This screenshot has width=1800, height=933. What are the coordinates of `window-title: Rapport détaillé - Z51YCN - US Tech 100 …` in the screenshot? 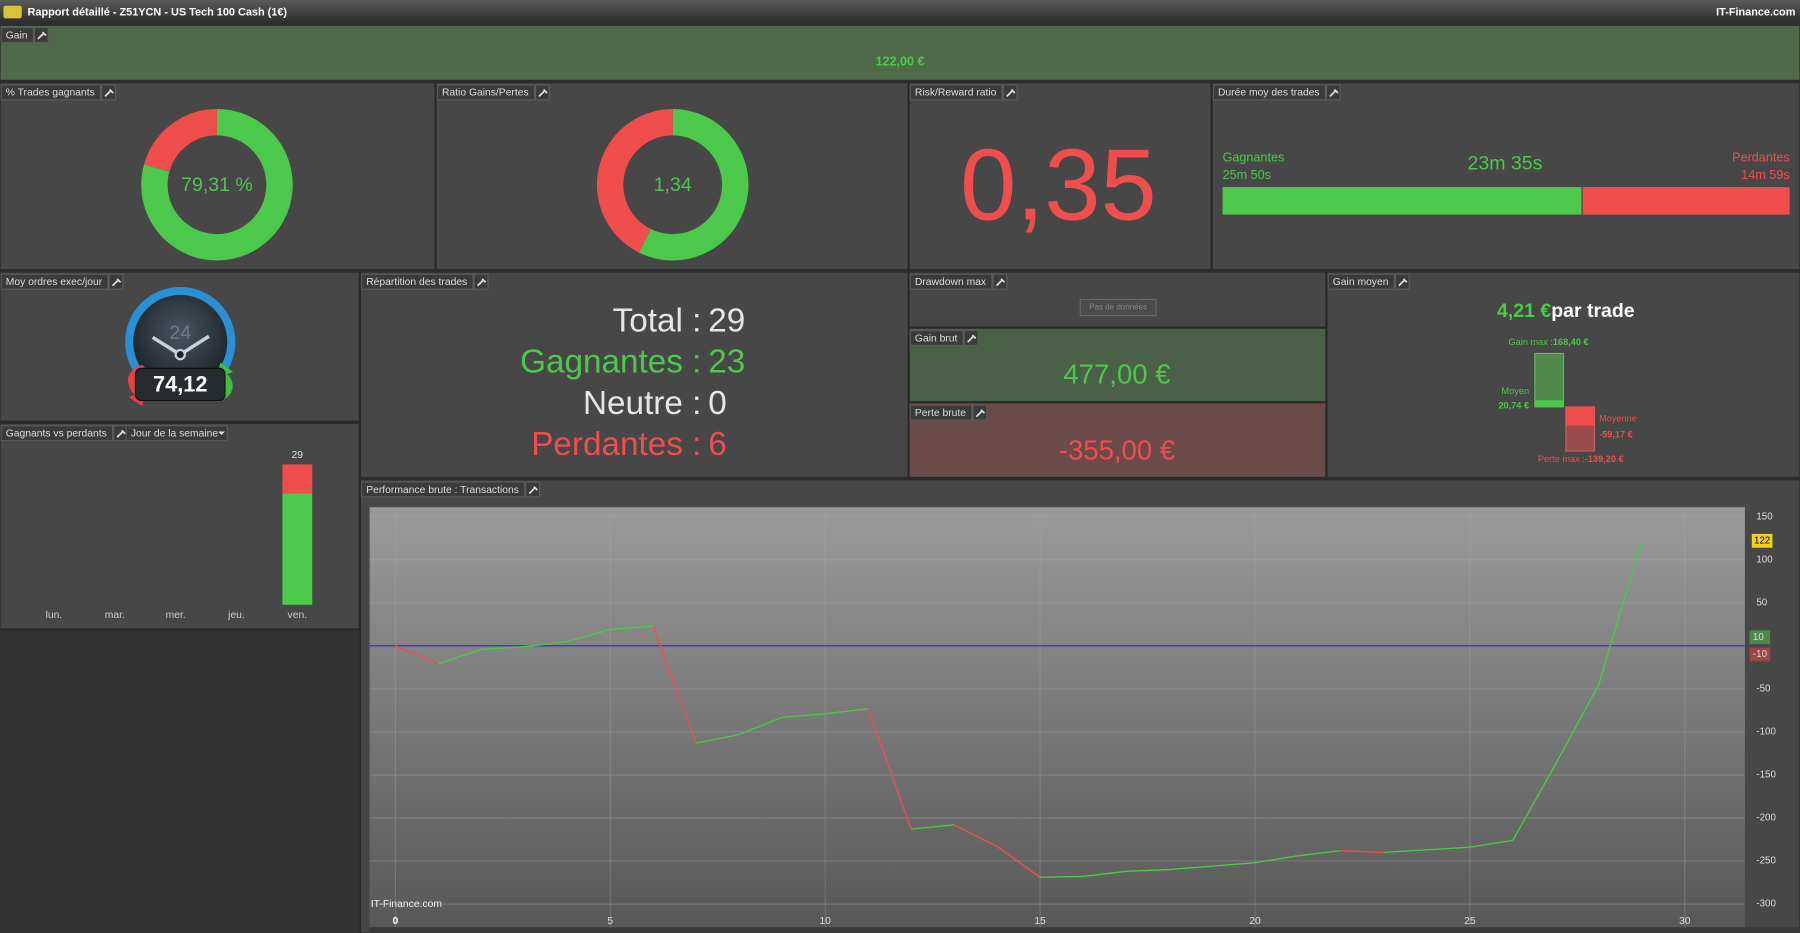 It's located at (158, 12).